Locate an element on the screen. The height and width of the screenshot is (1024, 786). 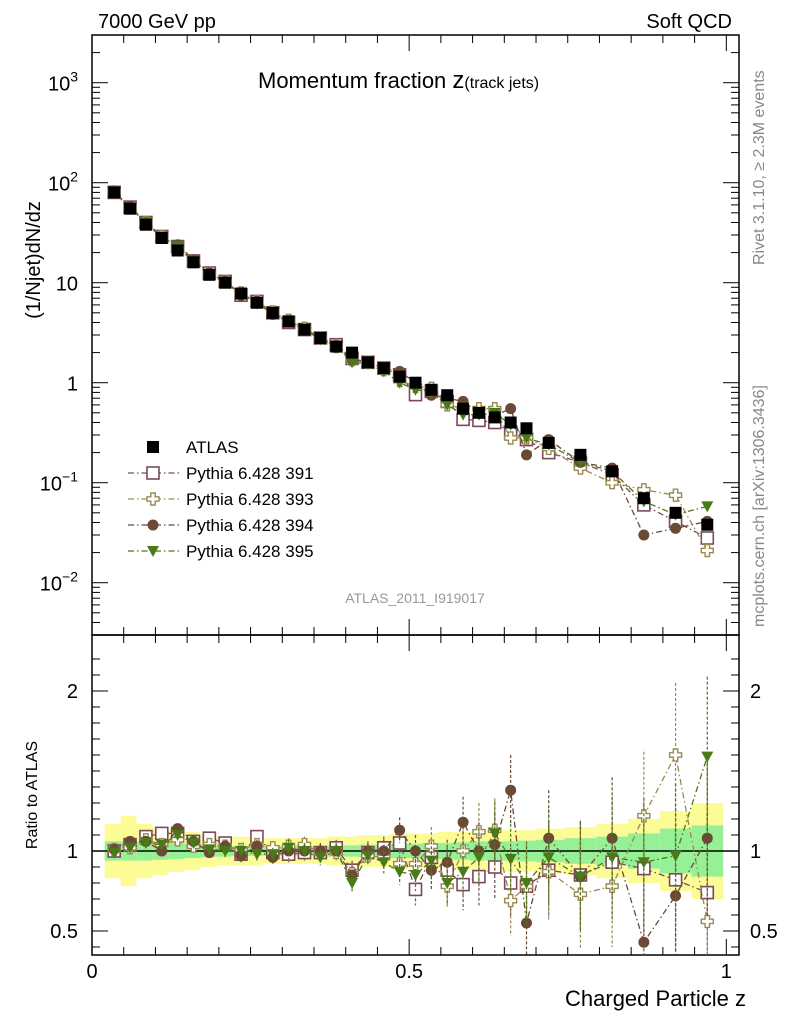
analysis-tag: ATLAS_2011_I919017 is located at coordinates (415, 598).